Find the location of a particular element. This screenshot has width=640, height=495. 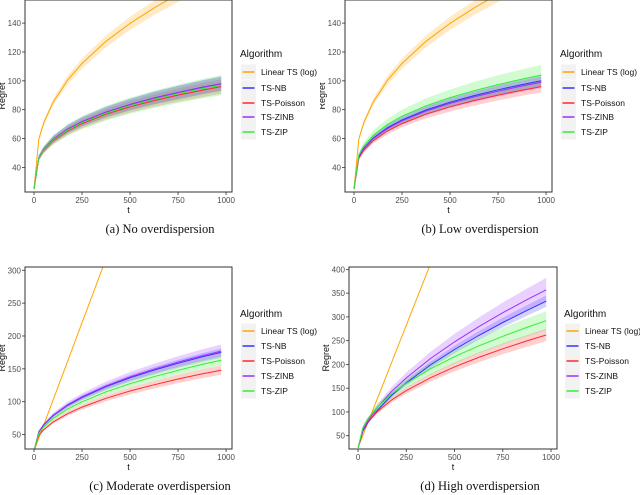

y-tick-label: 60 is located at coordinates (16, 139).